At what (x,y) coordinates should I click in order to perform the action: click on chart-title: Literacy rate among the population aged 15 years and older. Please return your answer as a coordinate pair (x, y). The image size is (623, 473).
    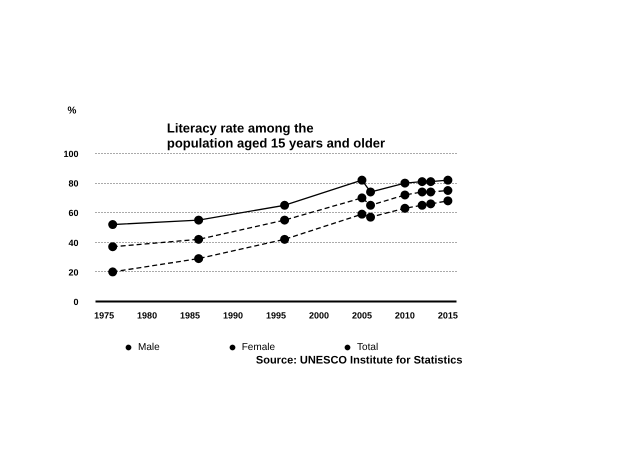
    Looking at the image, I should click on (276, 135).